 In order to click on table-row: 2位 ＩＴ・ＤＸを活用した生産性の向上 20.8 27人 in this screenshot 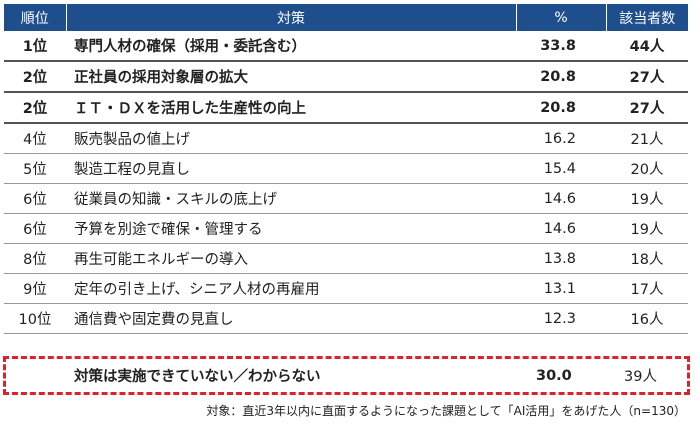, I will do `click(346, 108)`.